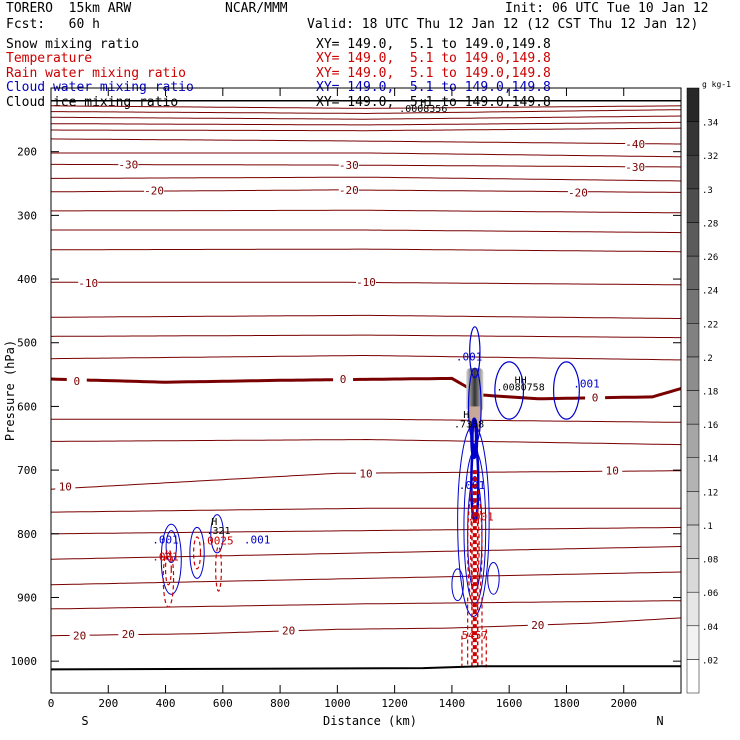 The height and width of the screenshot is (740, 740). Describe the element at coordinates (217, 541) in the screenshot. I see `rain-contour-label: .0025` at that location.